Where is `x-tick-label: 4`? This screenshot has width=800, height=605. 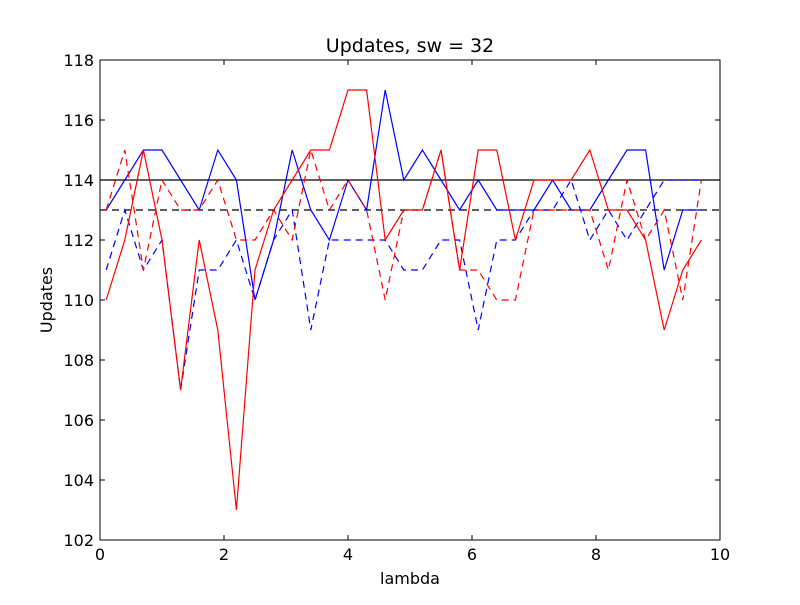 x-tick-label: 4 is located at coordinates (348, 554).